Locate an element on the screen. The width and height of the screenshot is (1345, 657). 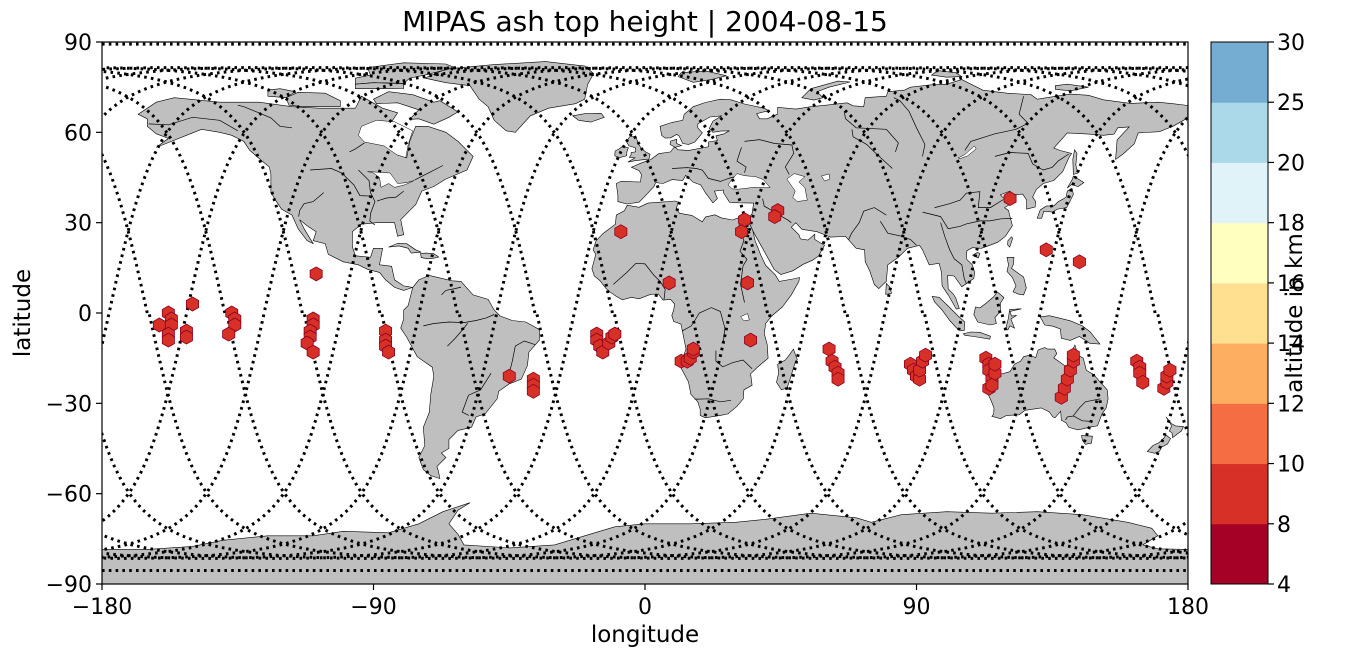
x-tick-label: −180 is located at coordinates (102, 607).